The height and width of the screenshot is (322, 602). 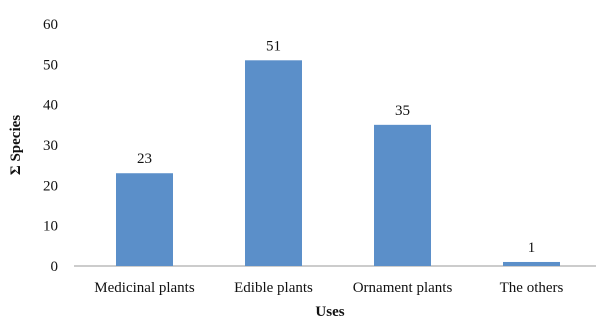 What do you see at coordinates (50, 186) in the screenshot?
I see `y-tick-label: 20` at bounding box center [50, 186].